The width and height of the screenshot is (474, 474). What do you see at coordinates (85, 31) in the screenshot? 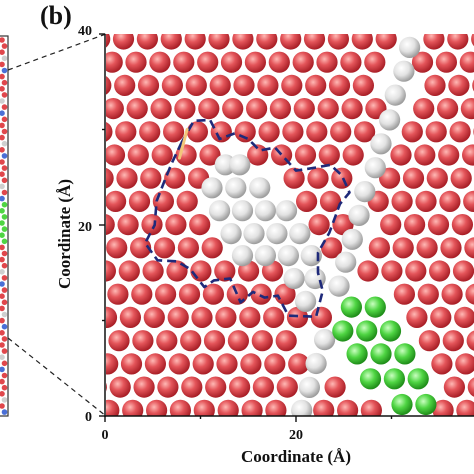
I see `y-tick-label-40: 40` at bounding box center [85, 31].